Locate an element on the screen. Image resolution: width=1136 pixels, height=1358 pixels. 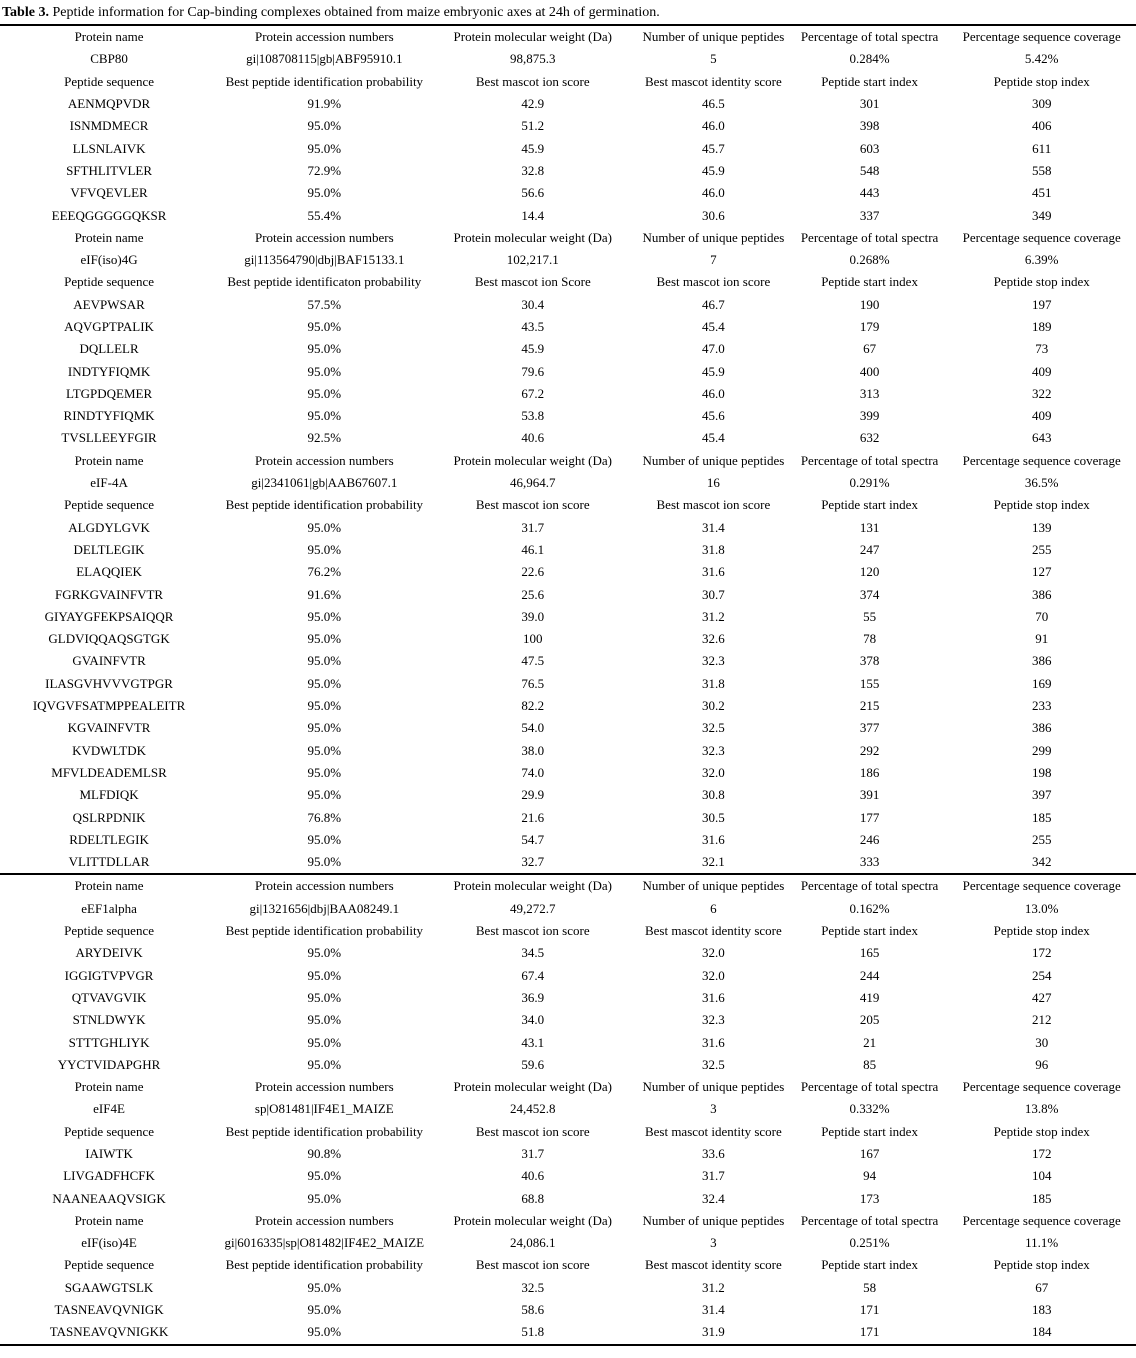
protein-info-cell: 102,217.1 is located at coordinates (532, 260).